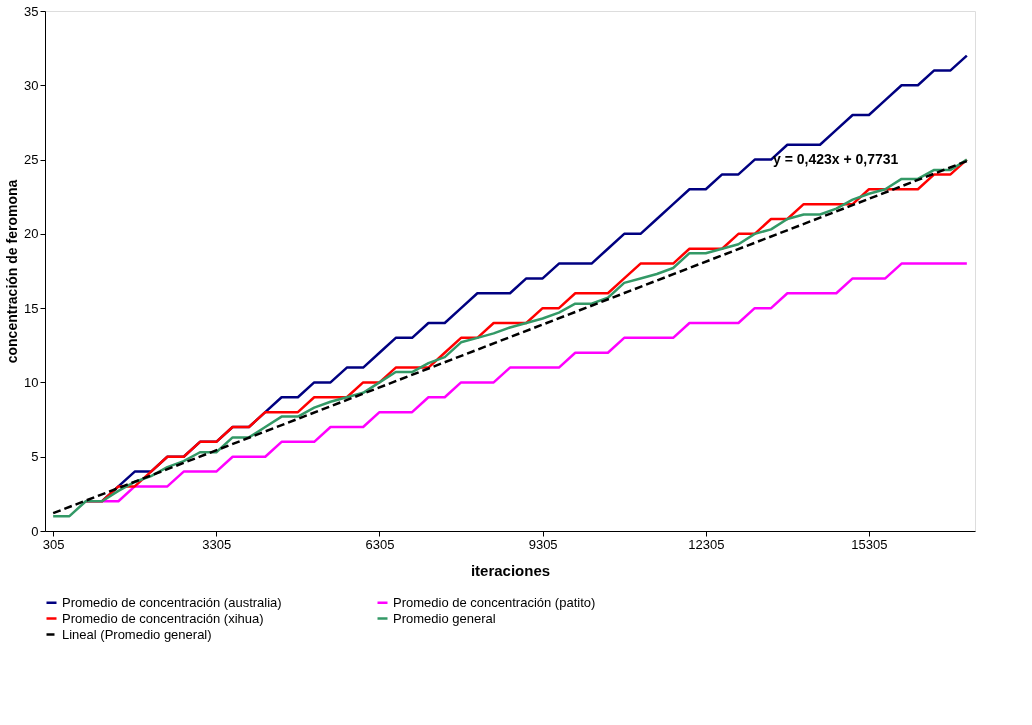 The image size is (1032, 725). What do you see at coordinates (543, 544) in the screenshot?
I see `x-tick-label: 9305` at bounding box center [543, 544].